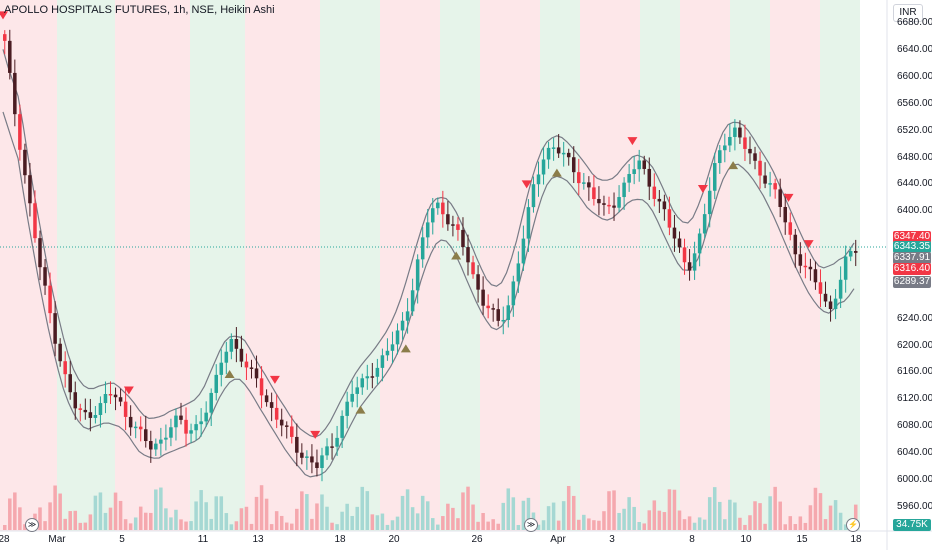 This screenshot has width=932, height=550. I want to click on price-tick-label: 6040.00, so click(914, 452).